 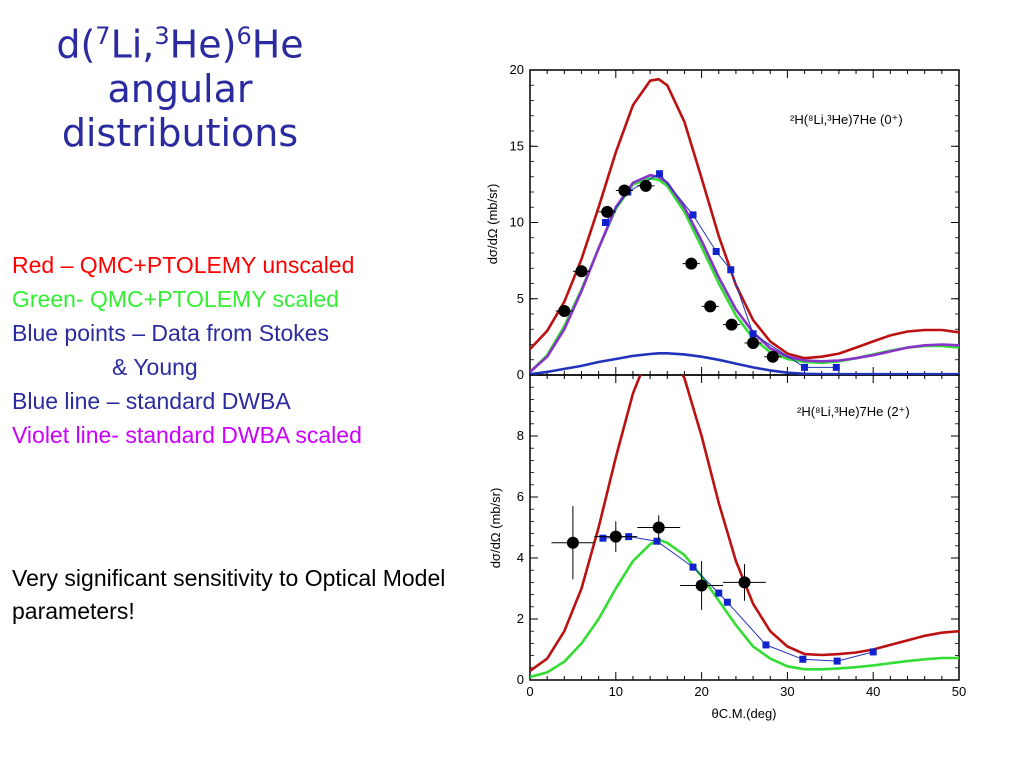 I want to click on x-tick-label: 10, so click(x=616, y=691).